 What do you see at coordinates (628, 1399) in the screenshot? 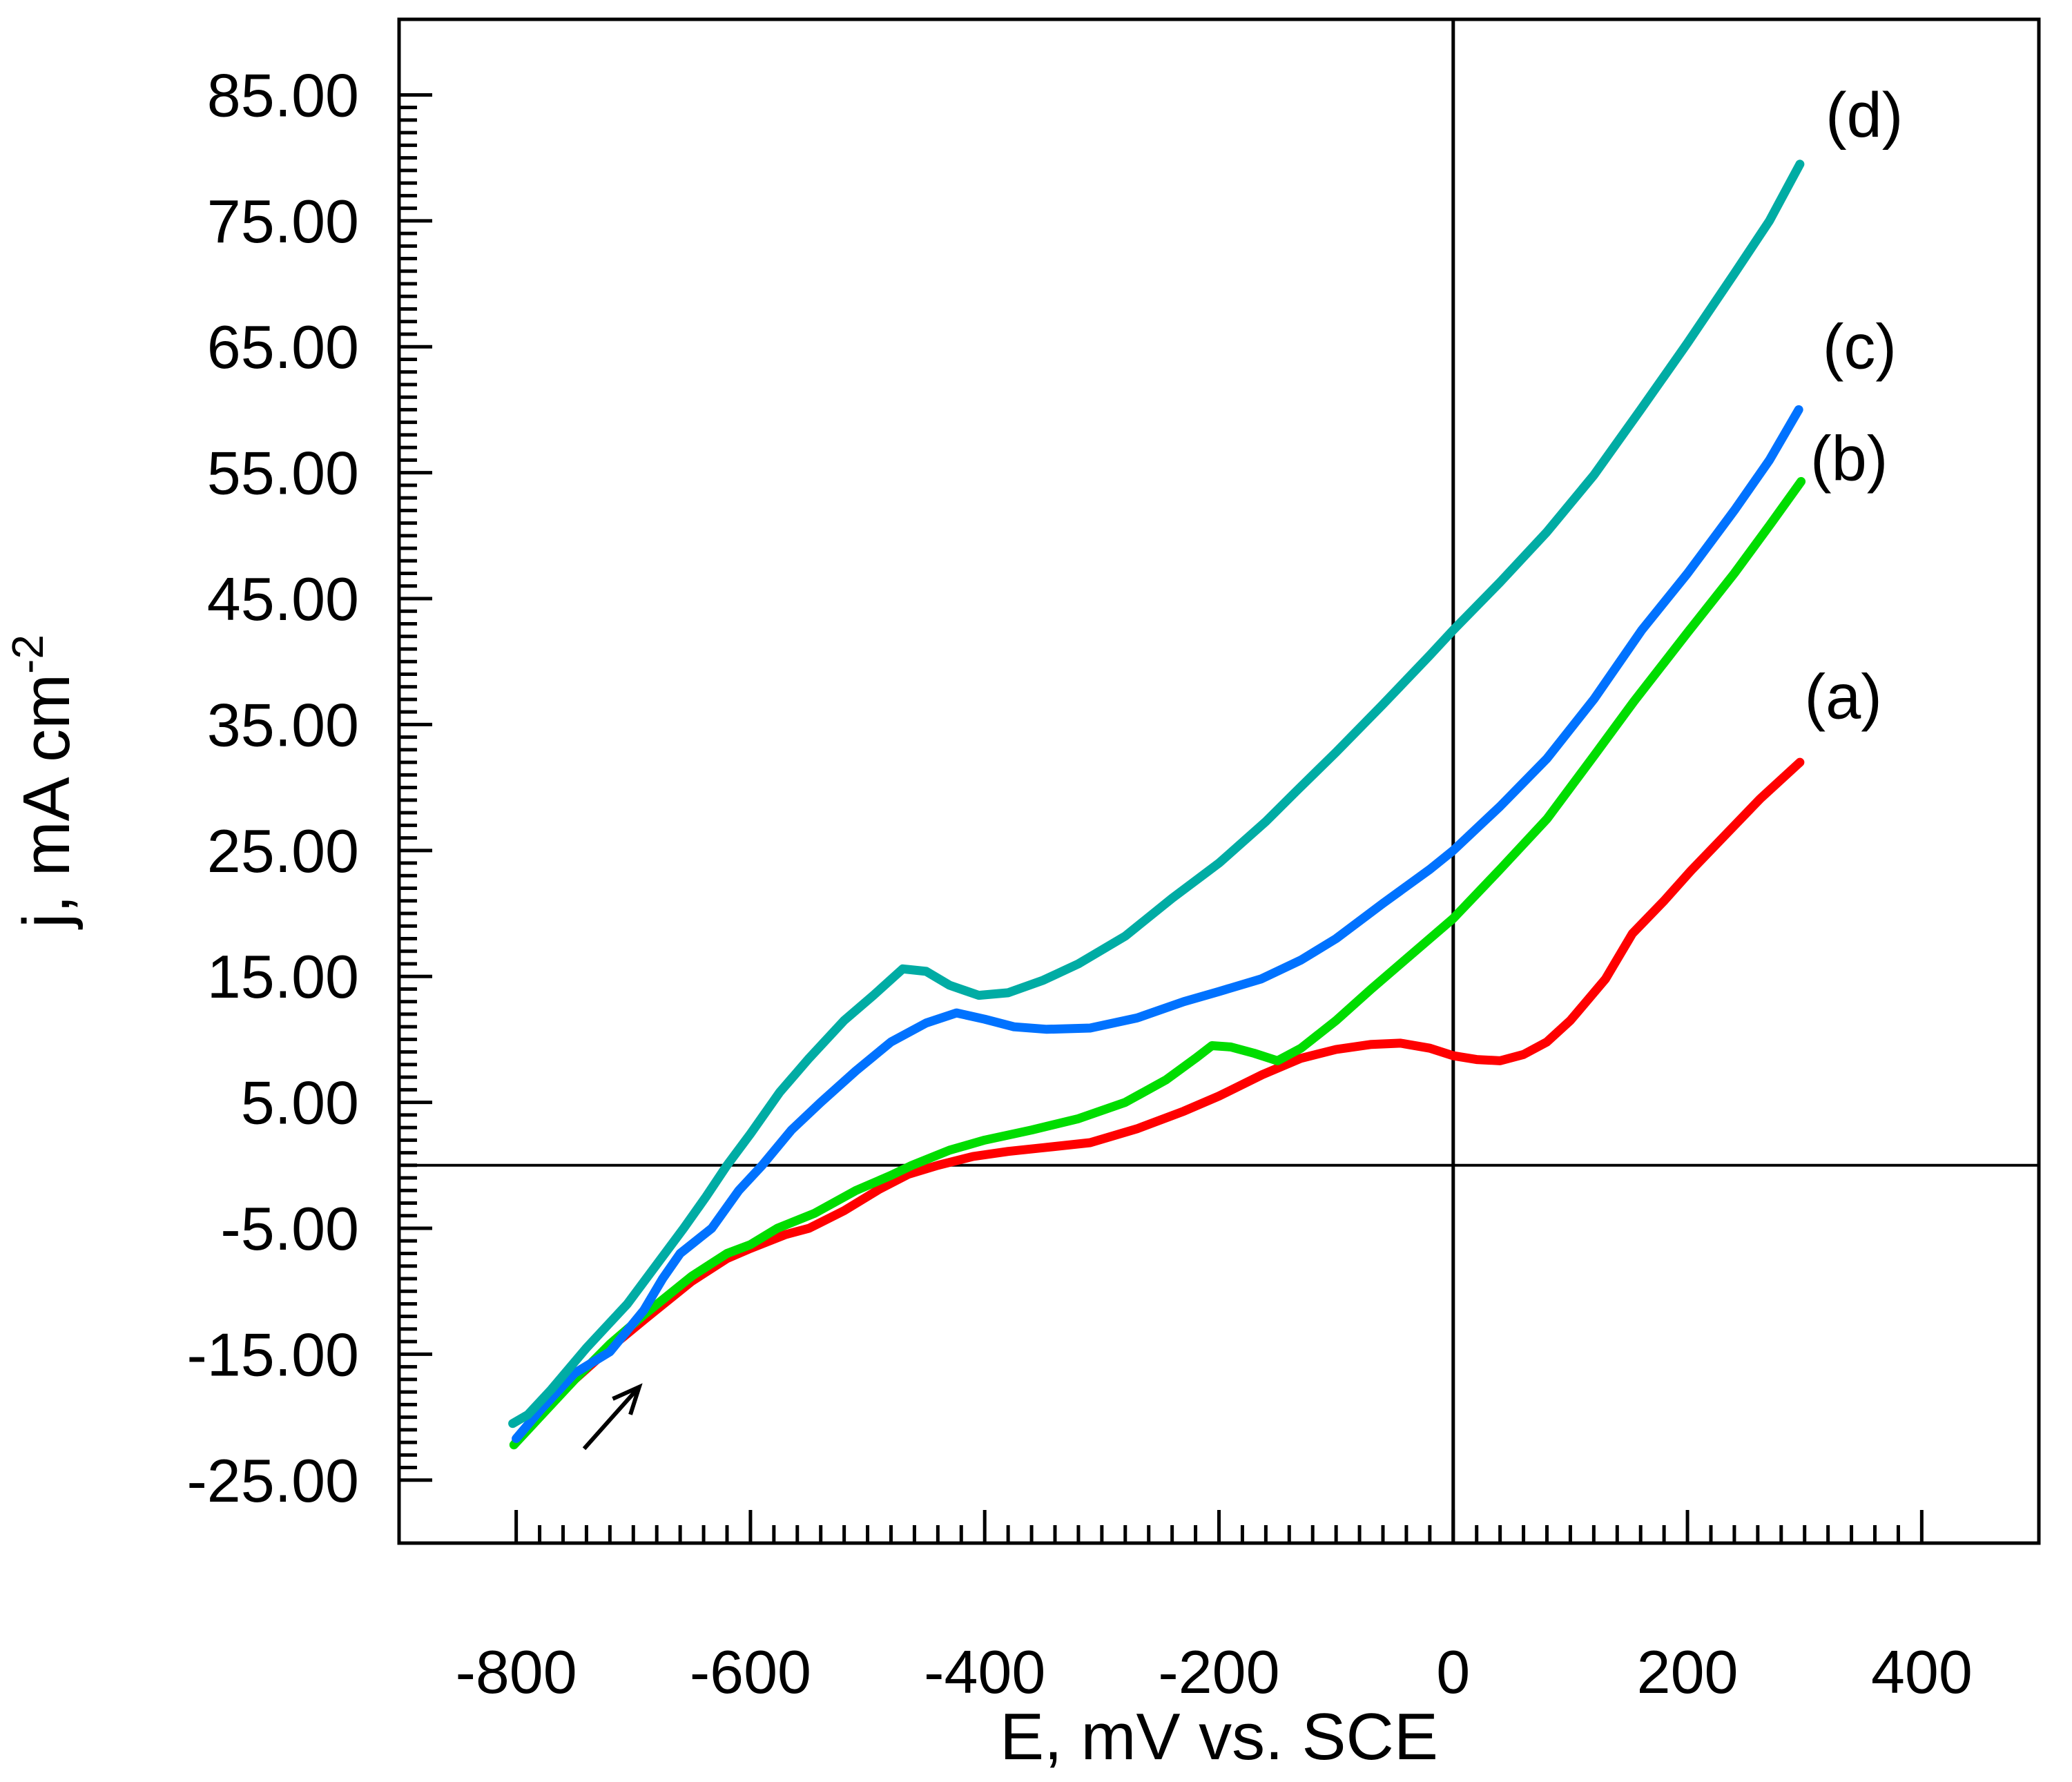
I see `scan-direction-arrowhead` at bounding box center [628, 1399].